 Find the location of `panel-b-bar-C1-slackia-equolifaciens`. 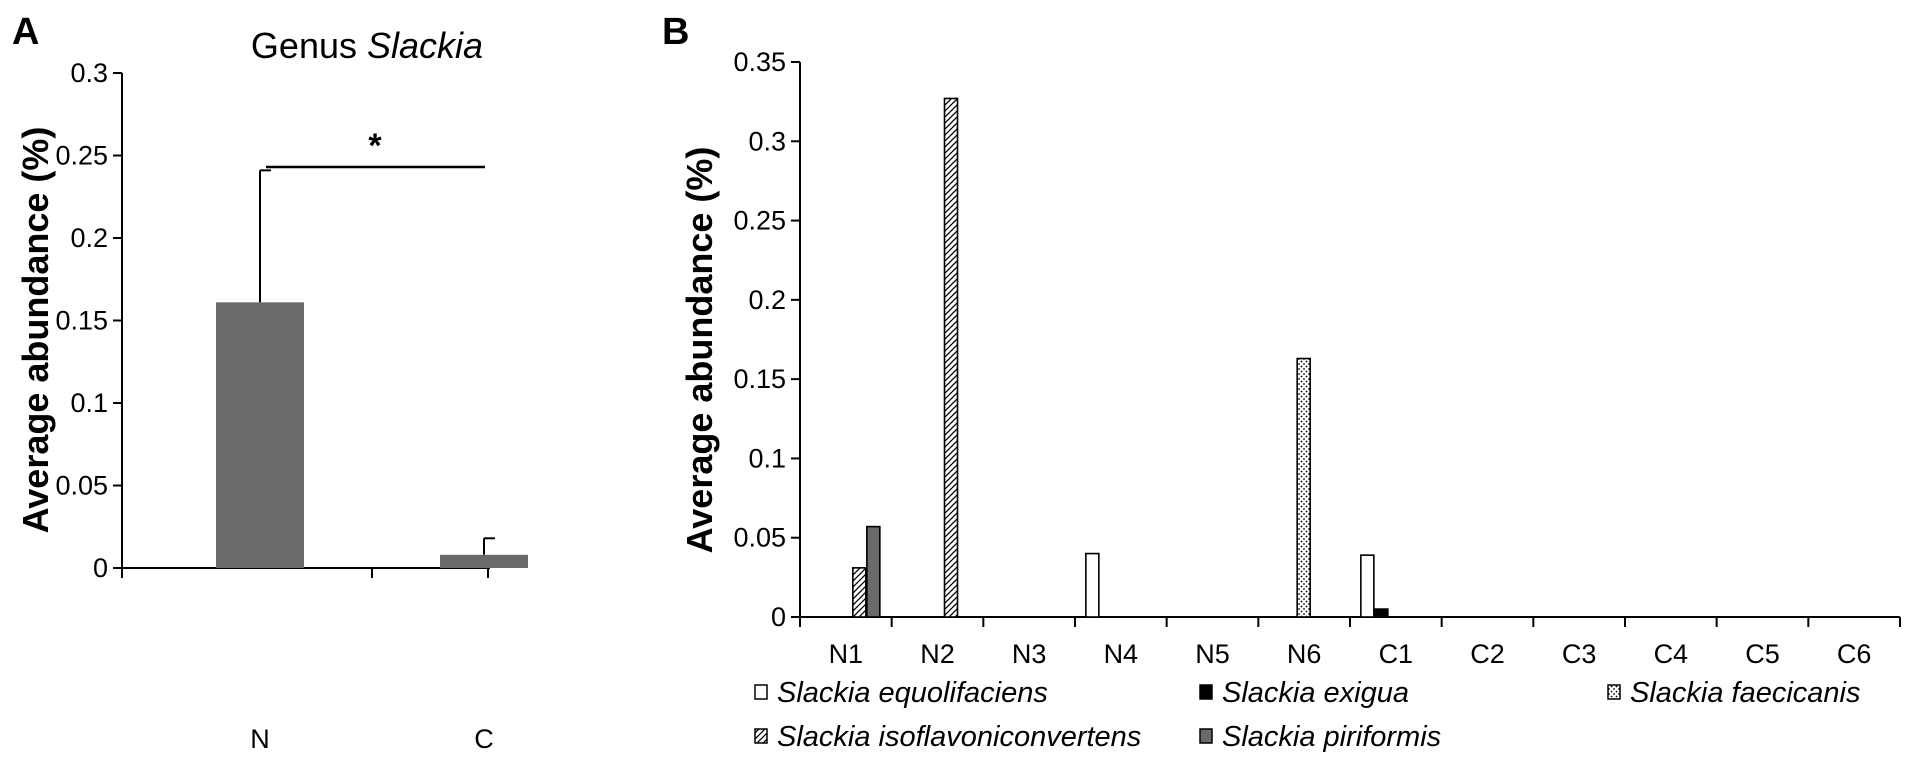

panel-b-bar-C1-slackia-equolifaciens is located at coordinates (1367, 586).